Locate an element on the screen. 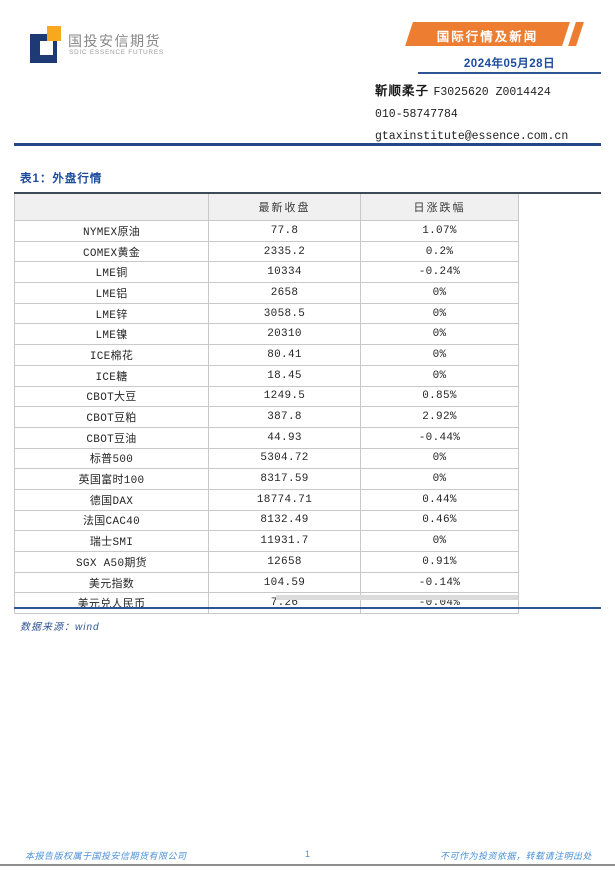 This screenshot has height=870, width=615. change-cell: 0.46% is located at coordinates (439, 520).